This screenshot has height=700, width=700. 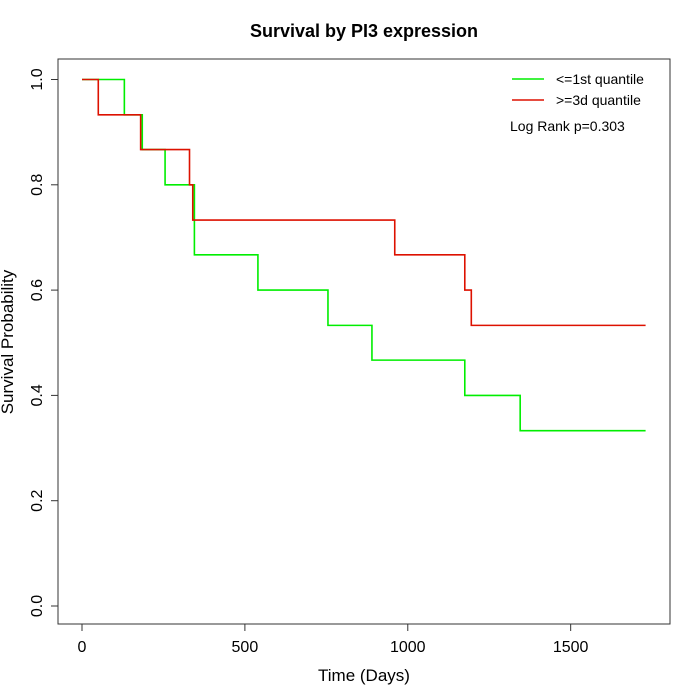 I want to click on y-tick-label: 0.2, so click(x=37, y=500).